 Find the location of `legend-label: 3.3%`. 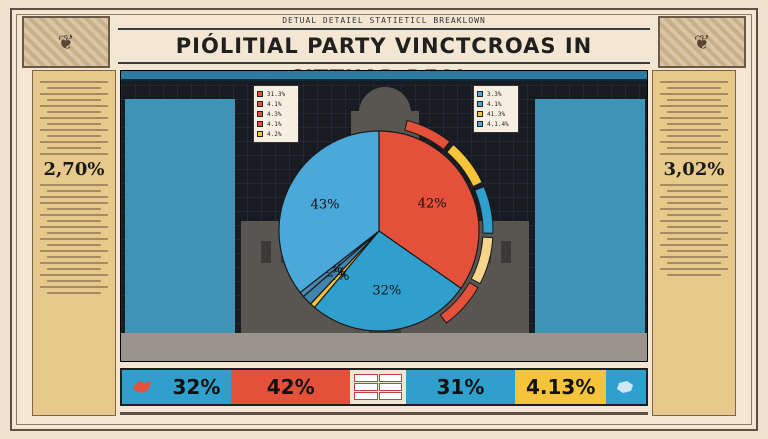

legend-label: 3.3% is located at coordinates (494, 94).